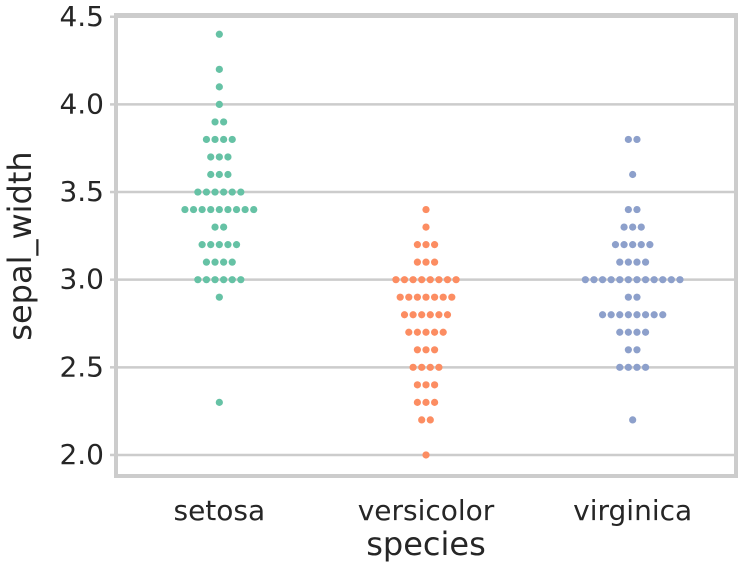 The height and width of the screenshot is (572, 742). Describe the element at coordinates (426, 544) in the screenshot. I see `x-axis-label: species` at that location.